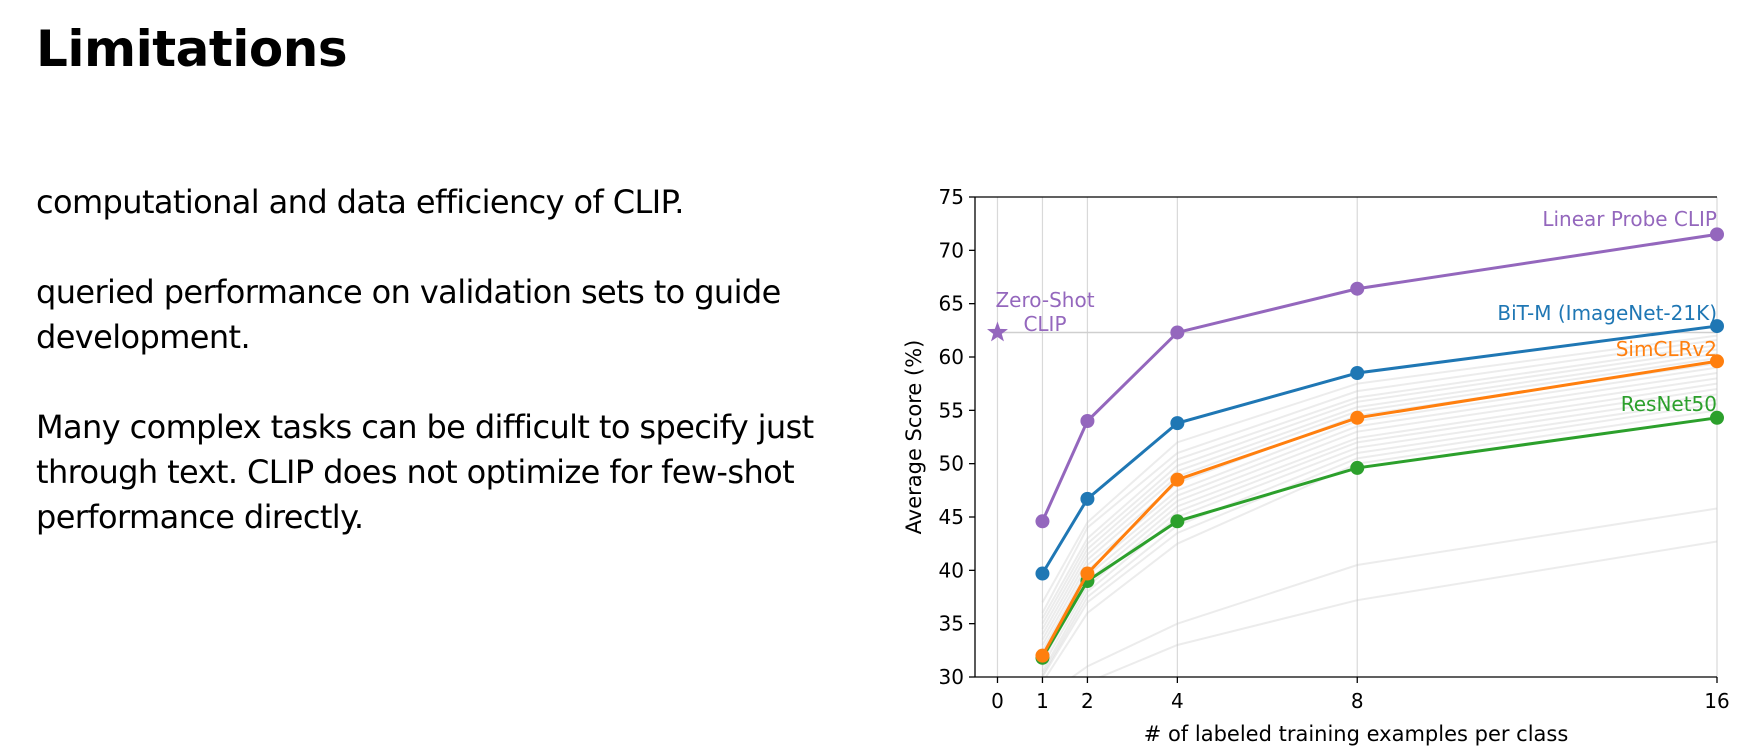 The height and width of the screenshot is (752, 1739). What do you see at coordinates (192, 49) in the screenshot?
I see `slide-title: Limitations` at bounding box center [192, 49].